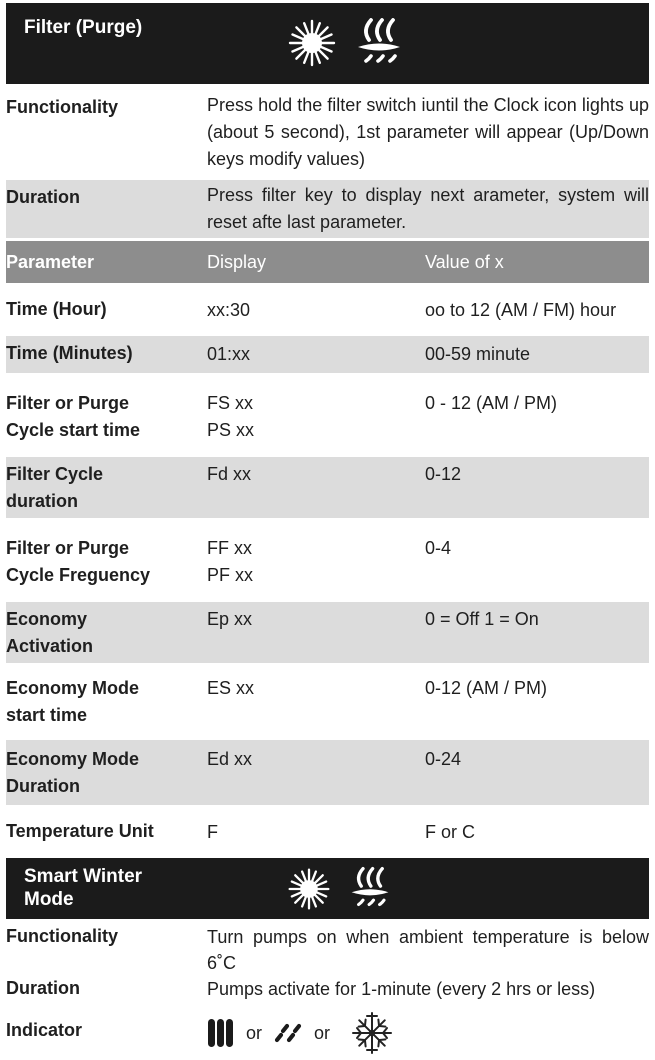 The image size is (655, 1060). I want to click on indicator-icons: or or, so click(428, 1032).